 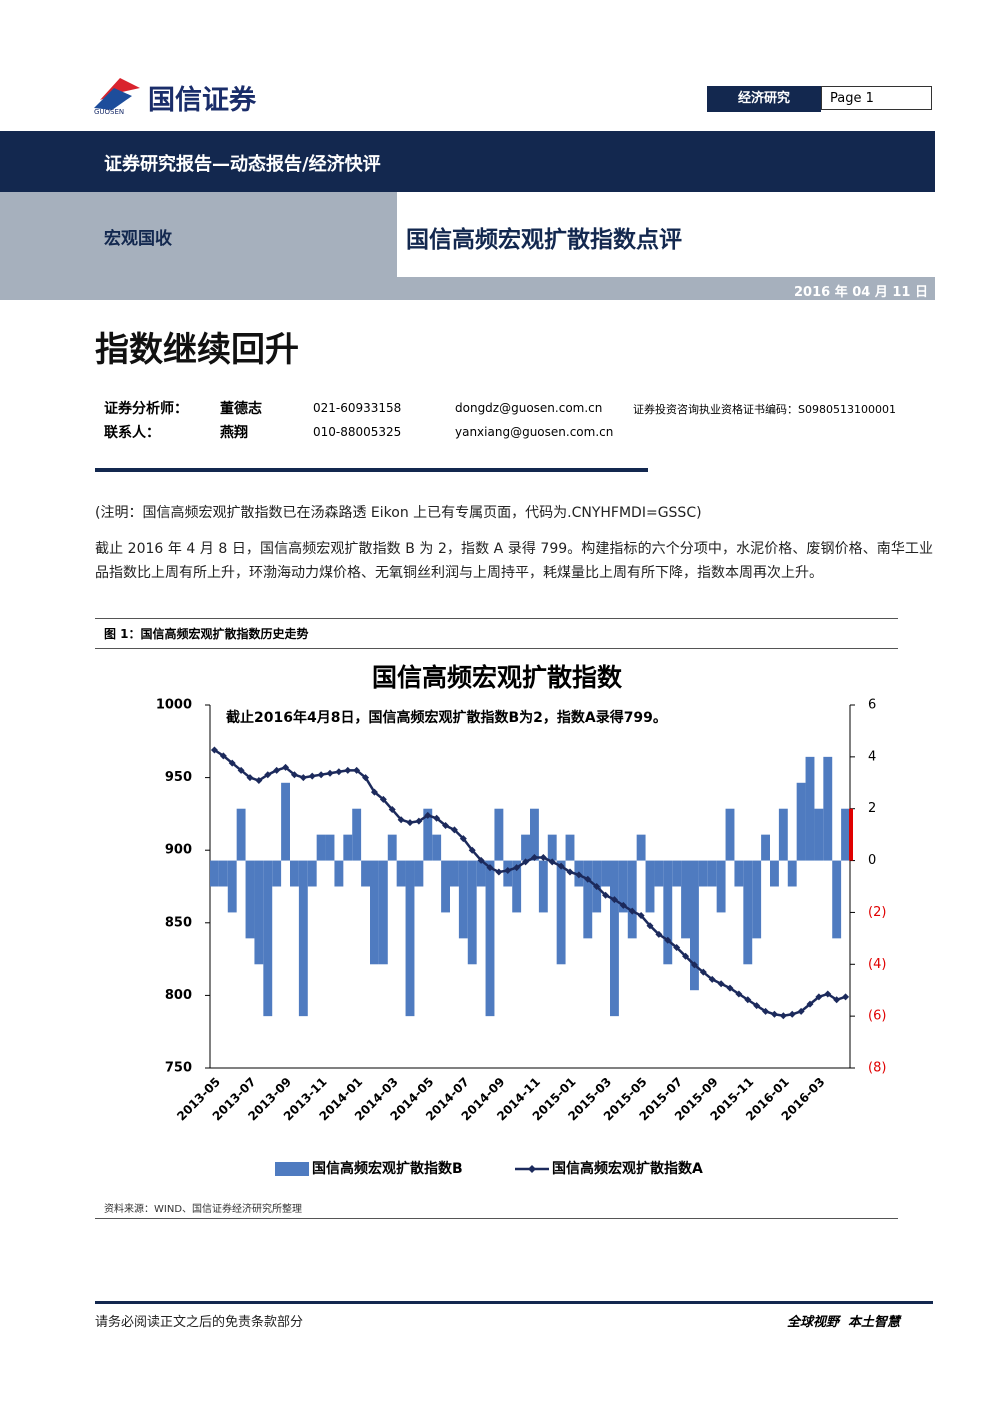 I want to click on y-tick-label: 850, so click(x=178, y=922).